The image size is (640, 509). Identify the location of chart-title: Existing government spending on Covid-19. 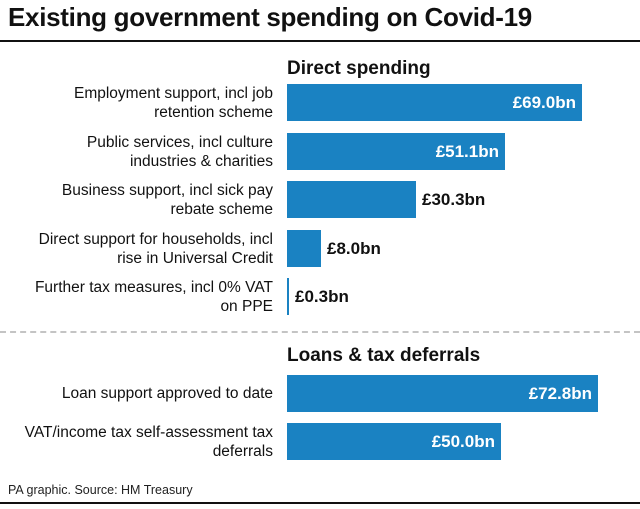
(270, 17).